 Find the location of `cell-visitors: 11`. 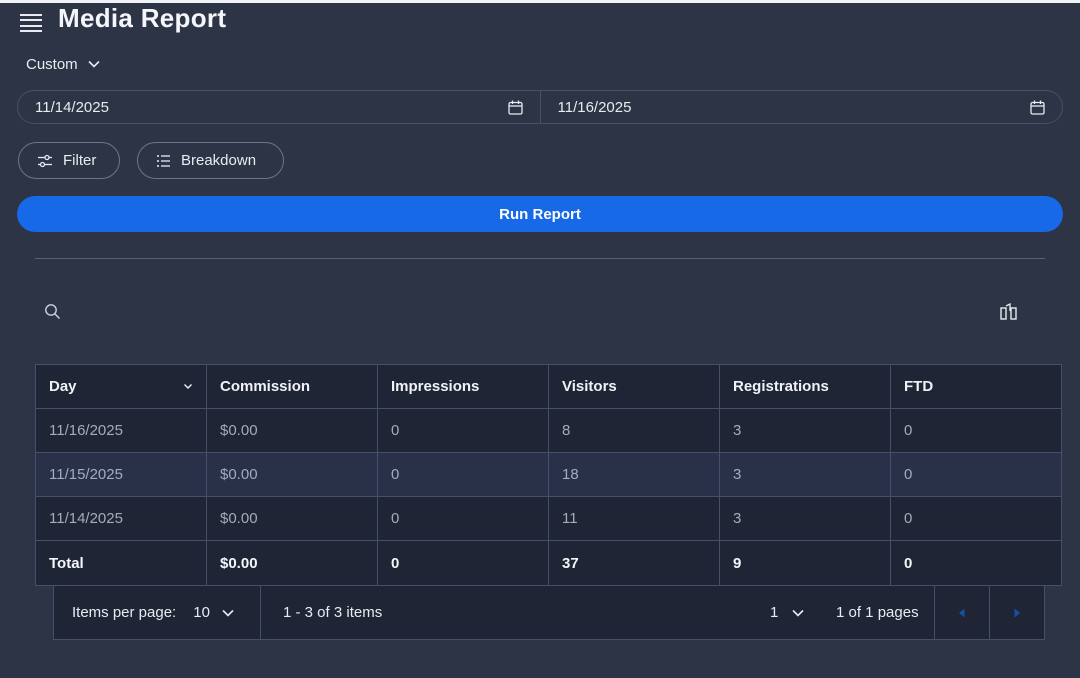

cell-visitors: 11 is located at coordinates (634, 518).